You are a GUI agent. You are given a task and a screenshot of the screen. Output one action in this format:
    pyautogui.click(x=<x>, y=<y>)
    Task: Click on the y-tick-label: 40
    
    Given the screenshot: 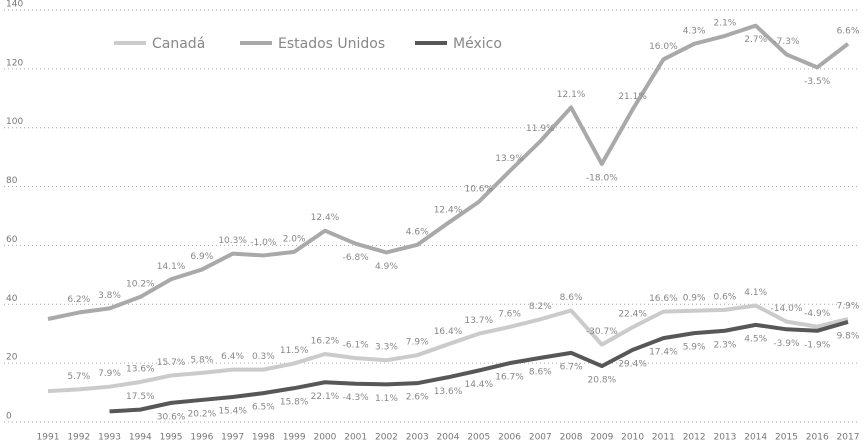 What is the action you would take?
    pyautogui.click(x=12, y=299)
    